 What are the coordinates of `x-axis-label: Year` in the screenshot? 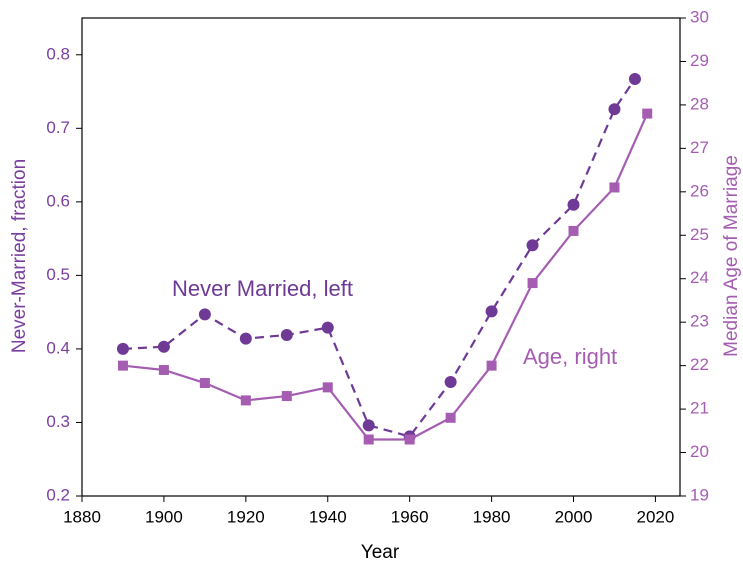 It's located at (380, 552).